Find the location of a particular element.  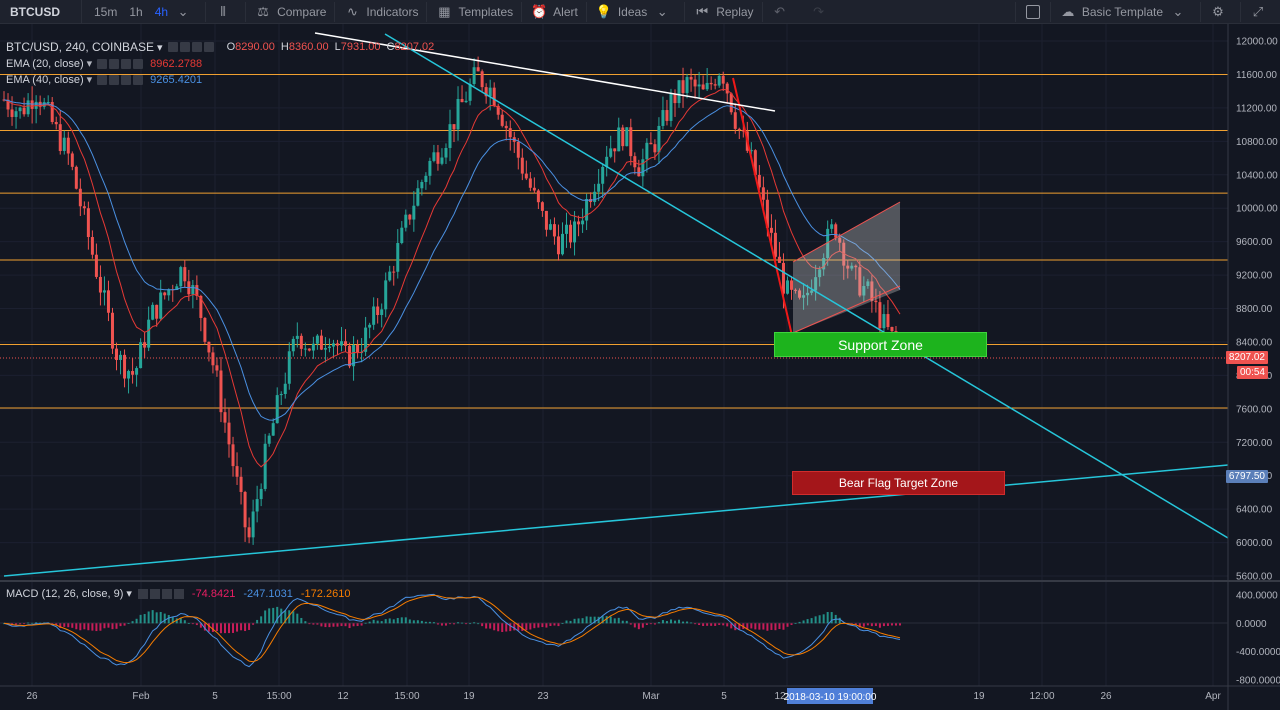

templates-button: ▦ Templates is located at coordinates (474, 12).